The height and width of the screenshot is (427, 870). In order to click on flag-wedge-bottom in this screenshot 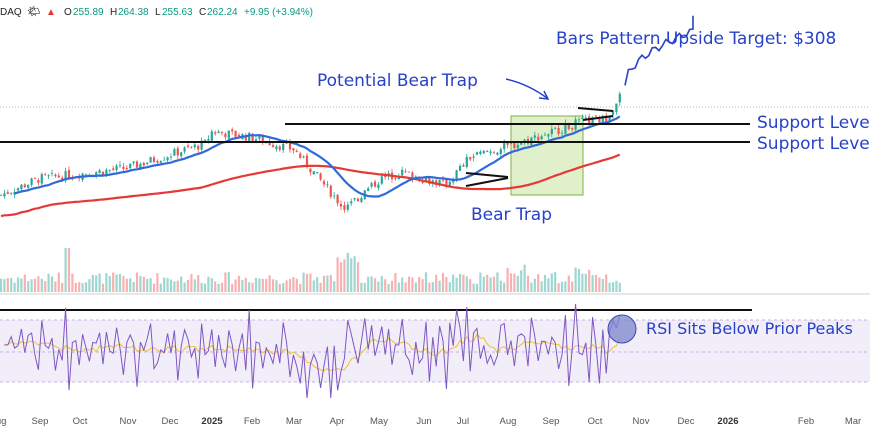, I will do `click(598, 118)`.